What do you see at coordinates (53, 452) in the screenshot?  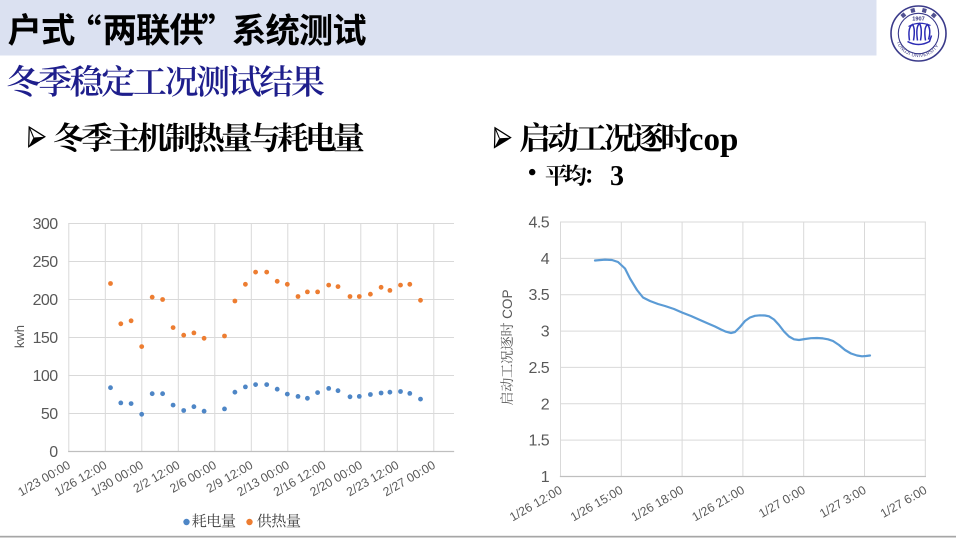 I see `svg-text: 0` at bounding box center [53, 452].